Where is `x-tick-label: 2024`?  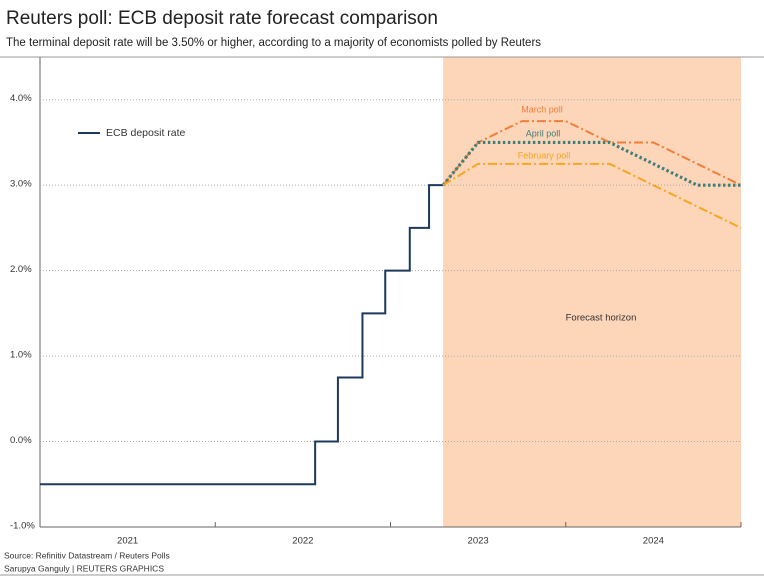
x-tick-label: 2024 is located at coordinates (653, 541).